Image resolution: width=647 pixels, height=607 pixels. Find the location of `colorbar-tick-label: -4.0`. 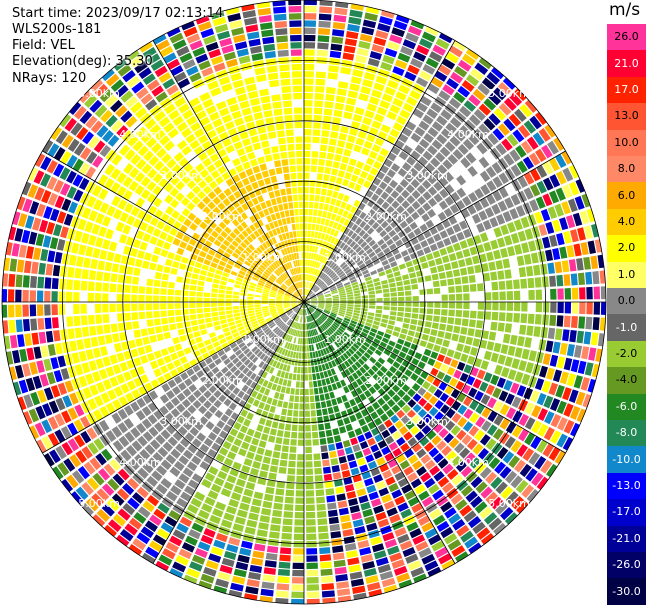

colorbar-tick-label: -4.0 is located at coordinates (626, 380).